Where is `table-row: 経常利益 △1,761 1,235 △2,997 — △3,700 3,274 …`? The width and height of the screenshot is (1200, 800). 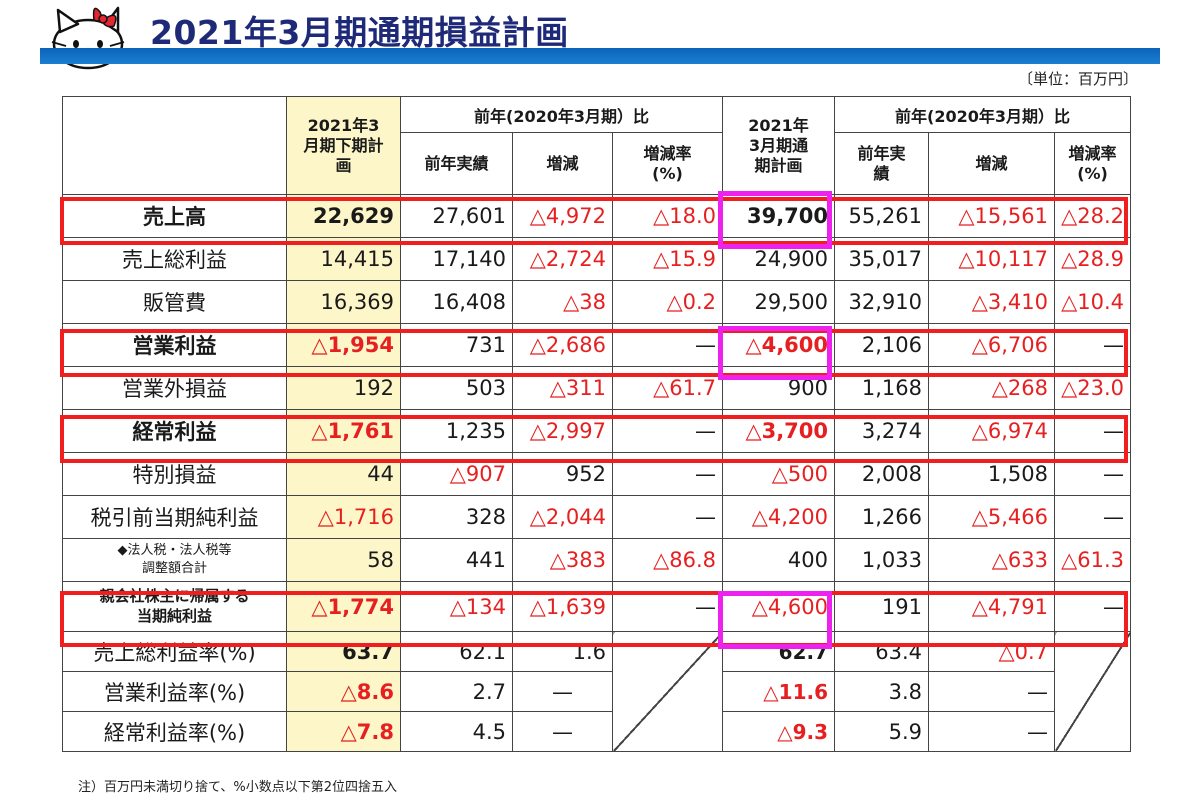 table-row: 経常利益 △1,761 1,235 △2,997 — △3,700 3,274 … is located at coordinates (597, 431).